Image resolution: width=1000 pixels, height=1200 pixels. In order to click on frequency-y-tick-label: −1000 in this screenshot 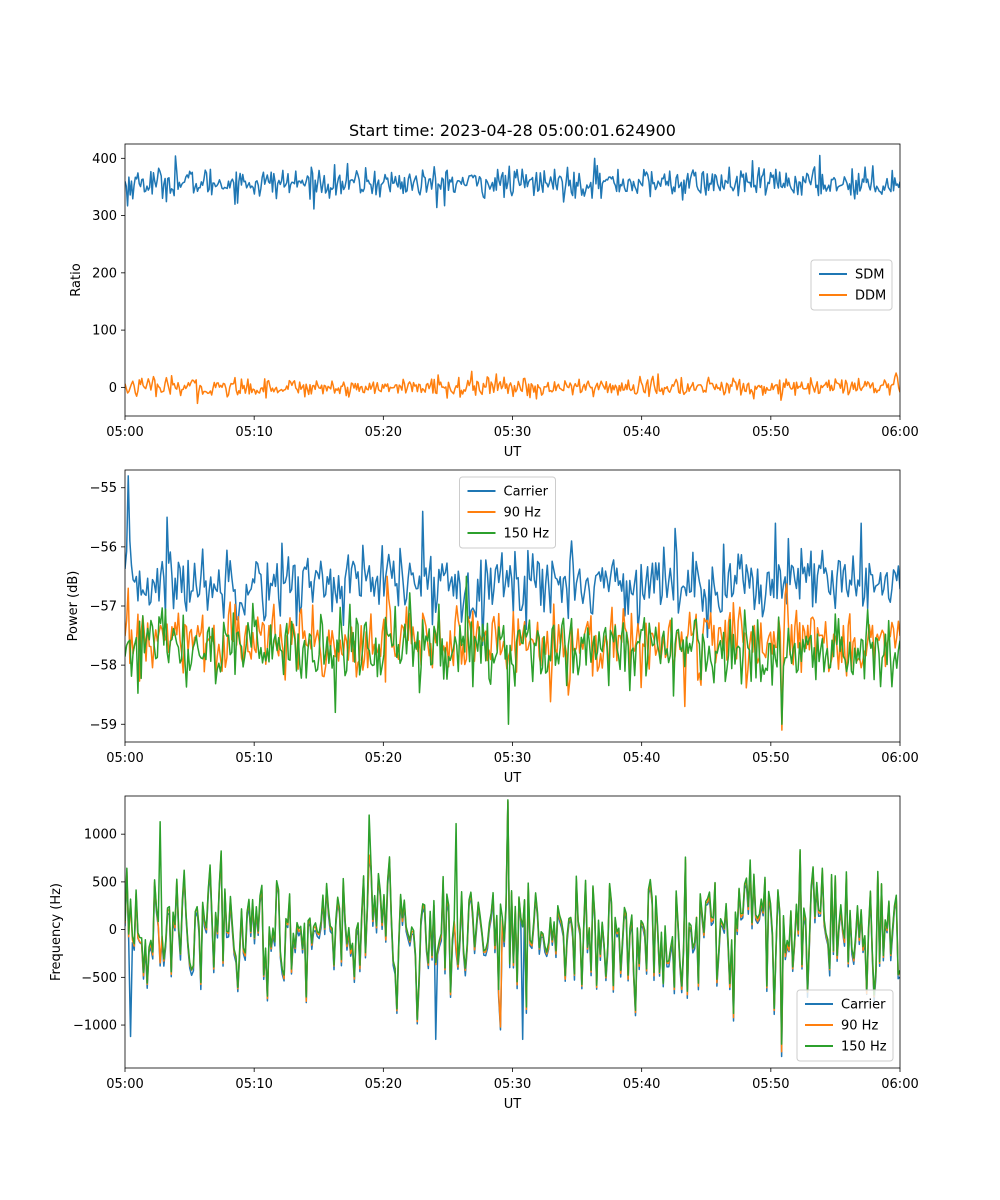, I will do `click(95, 1026)`.